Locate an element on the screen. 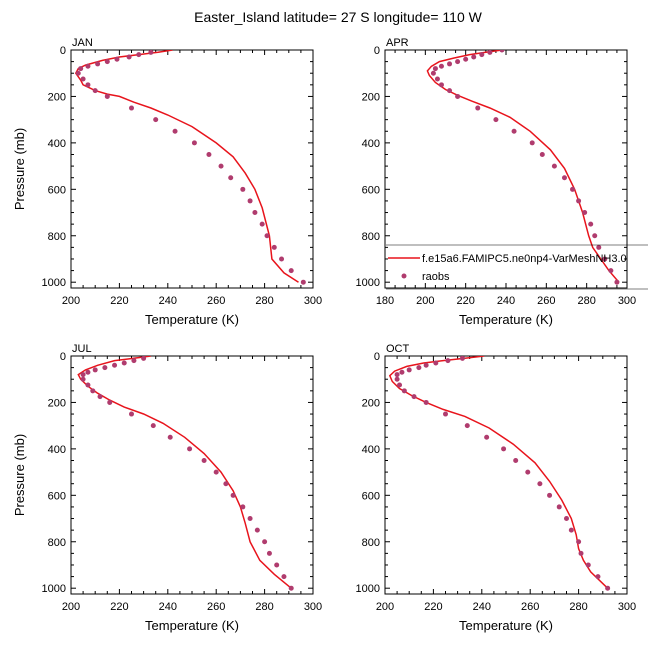  y-tick-label: 800 is located at coordinates (371, 543).